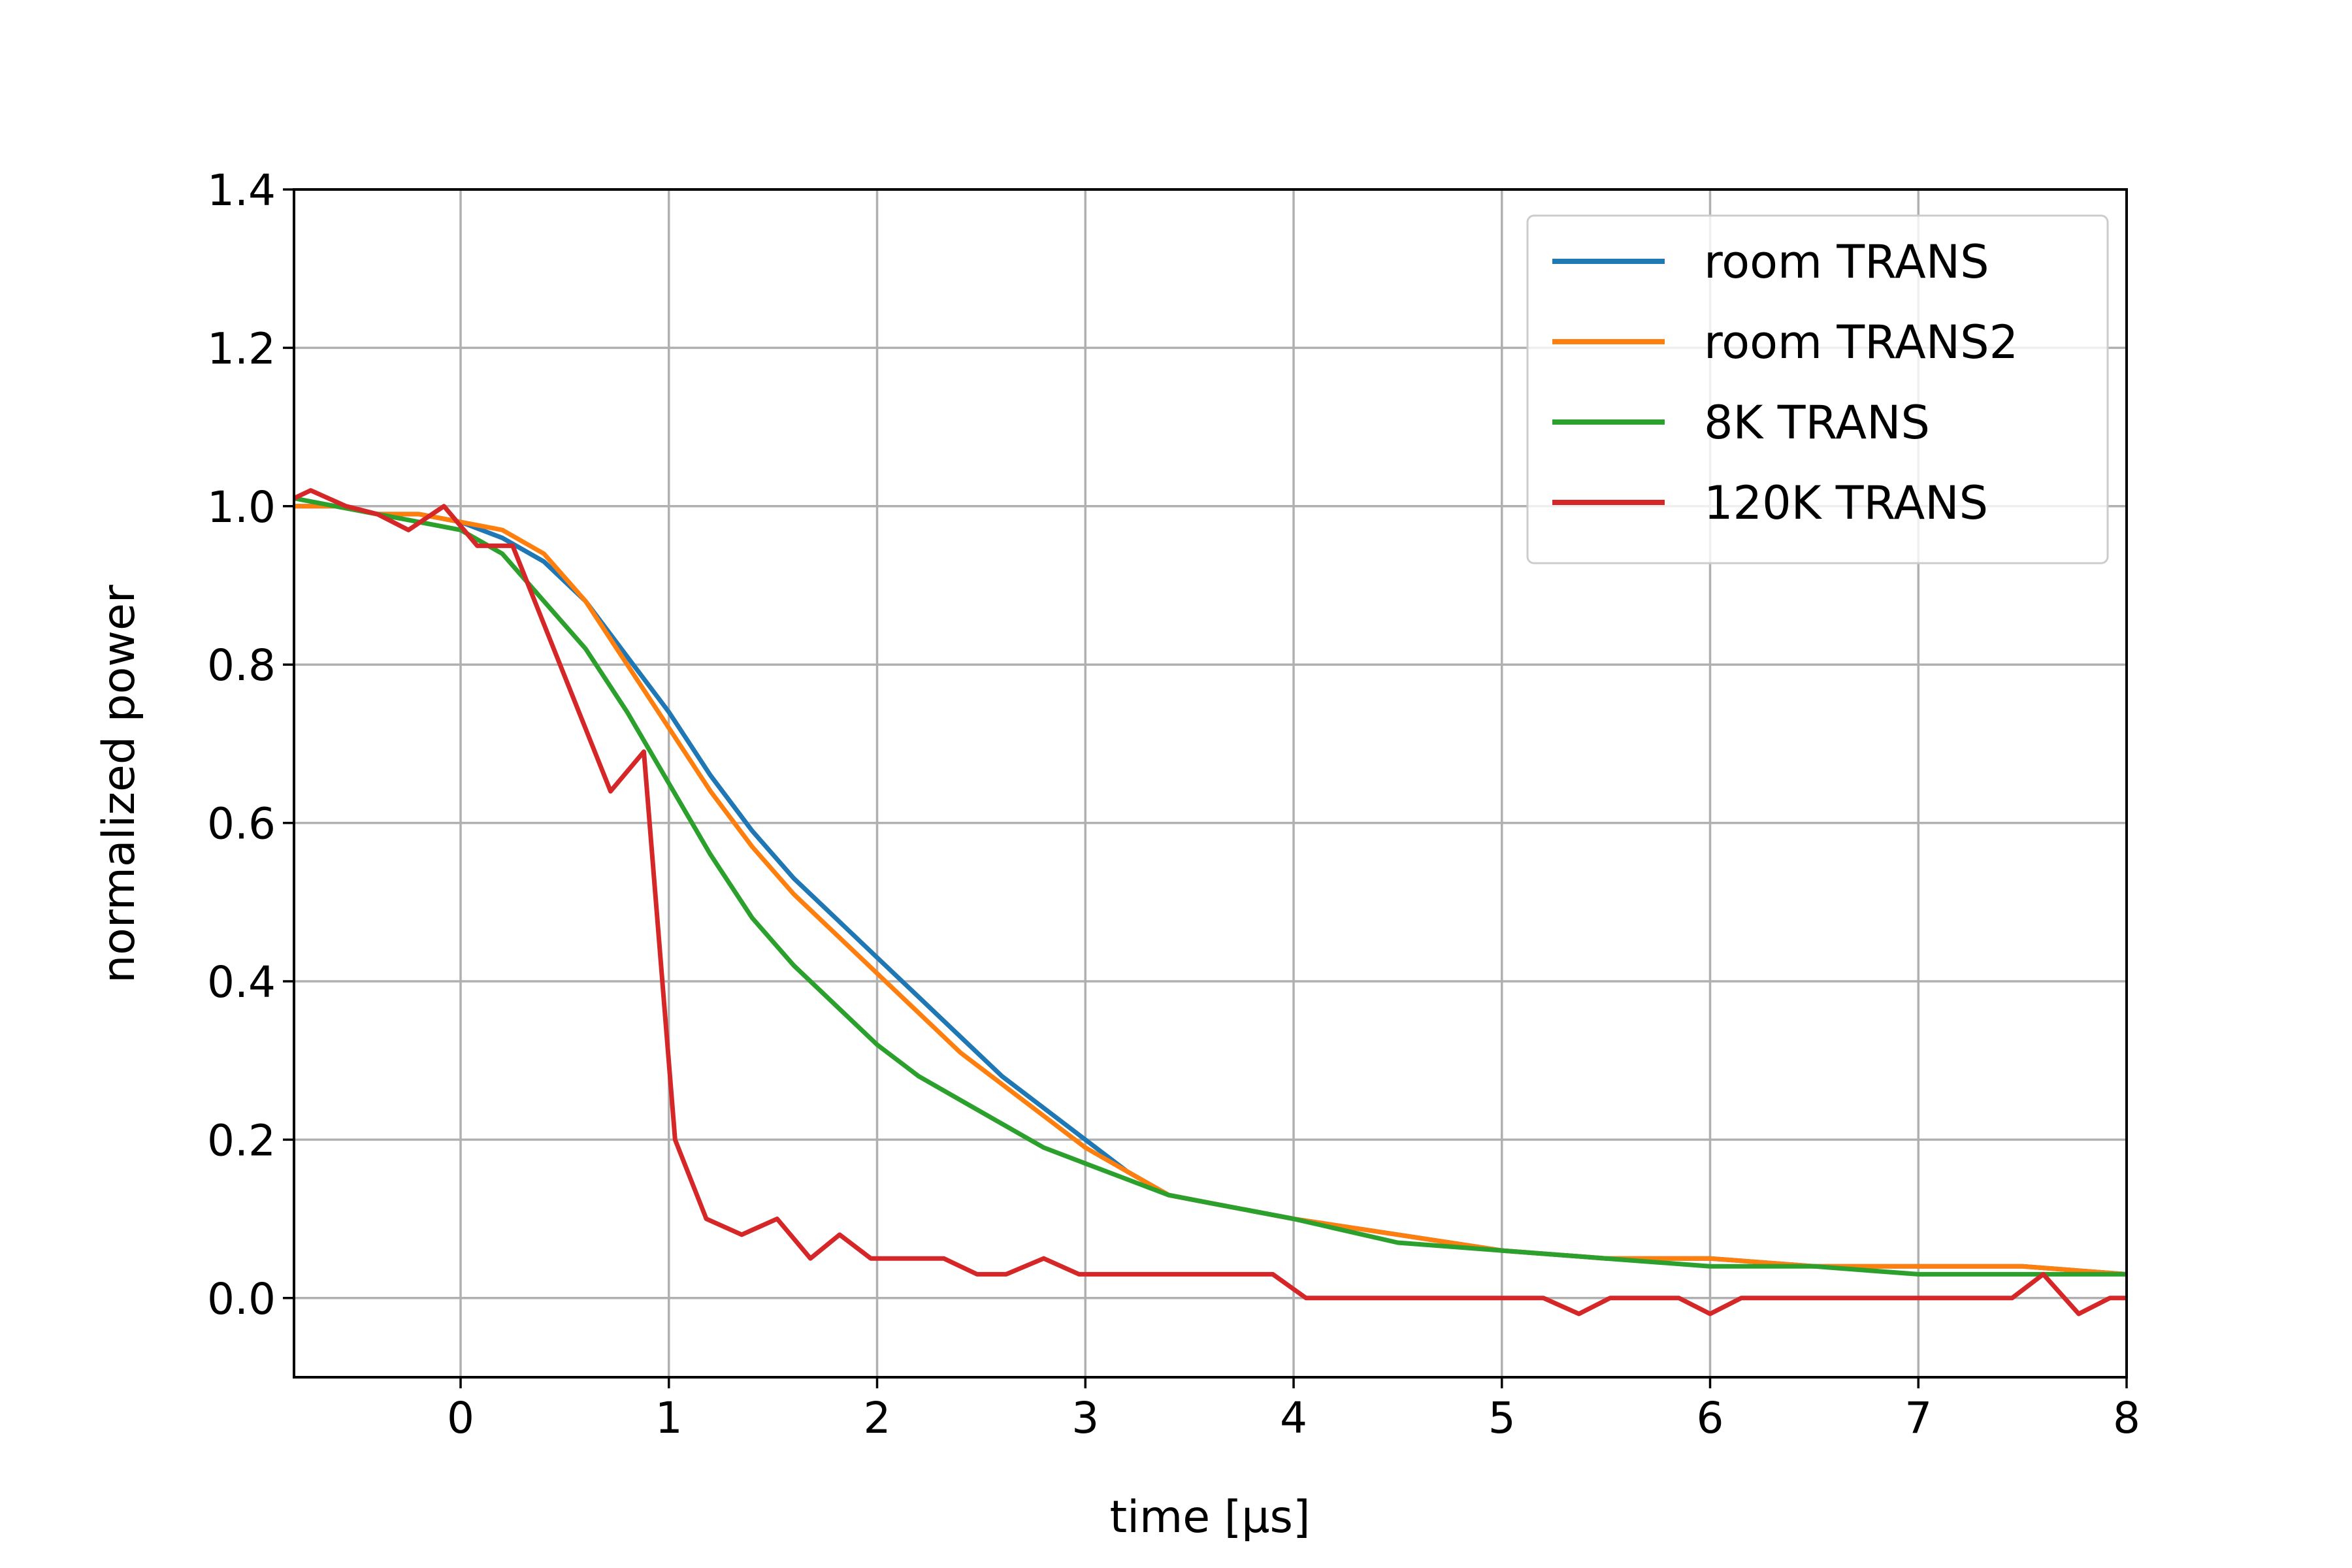  I want to click on y-tick-label: 0.6, so click(241, 824).